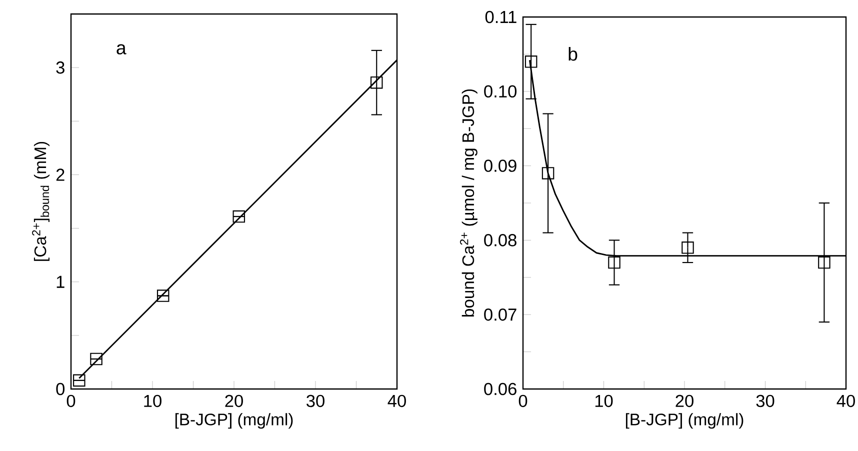 The width and height of the screenshot is (858, 451). Describe the element at coordinates (121, 49) in the screenshot. I see `annotation: a` at that location.